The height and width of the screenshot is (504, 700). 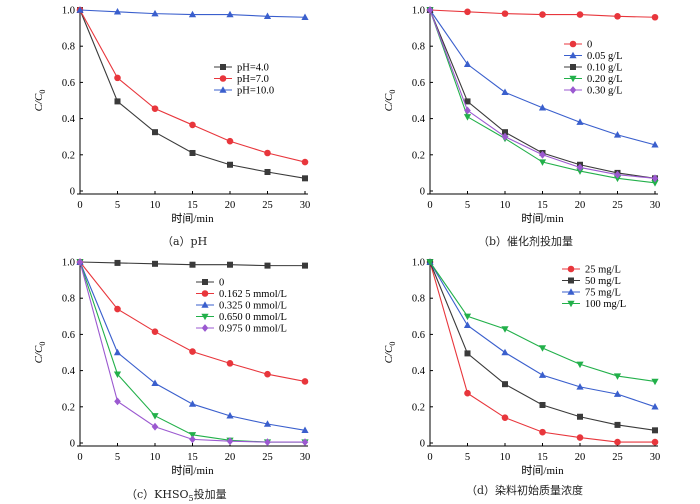 What do you see at coordinates (603, 293) in the screenshot?
I see `legend-label: 75 mg/L` at bounding box center [603, 293].